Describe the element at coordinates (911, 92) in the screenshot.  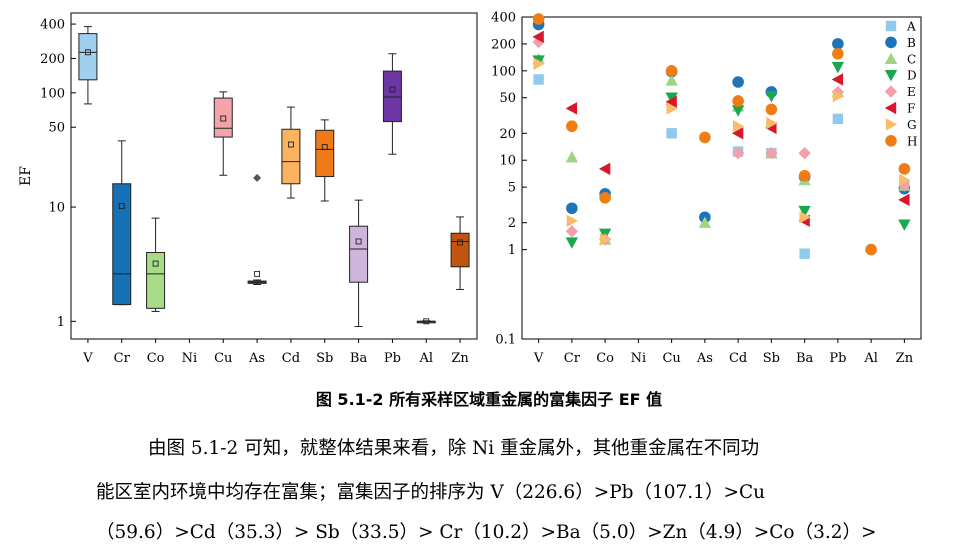
I see `legend-label: E` at that location.